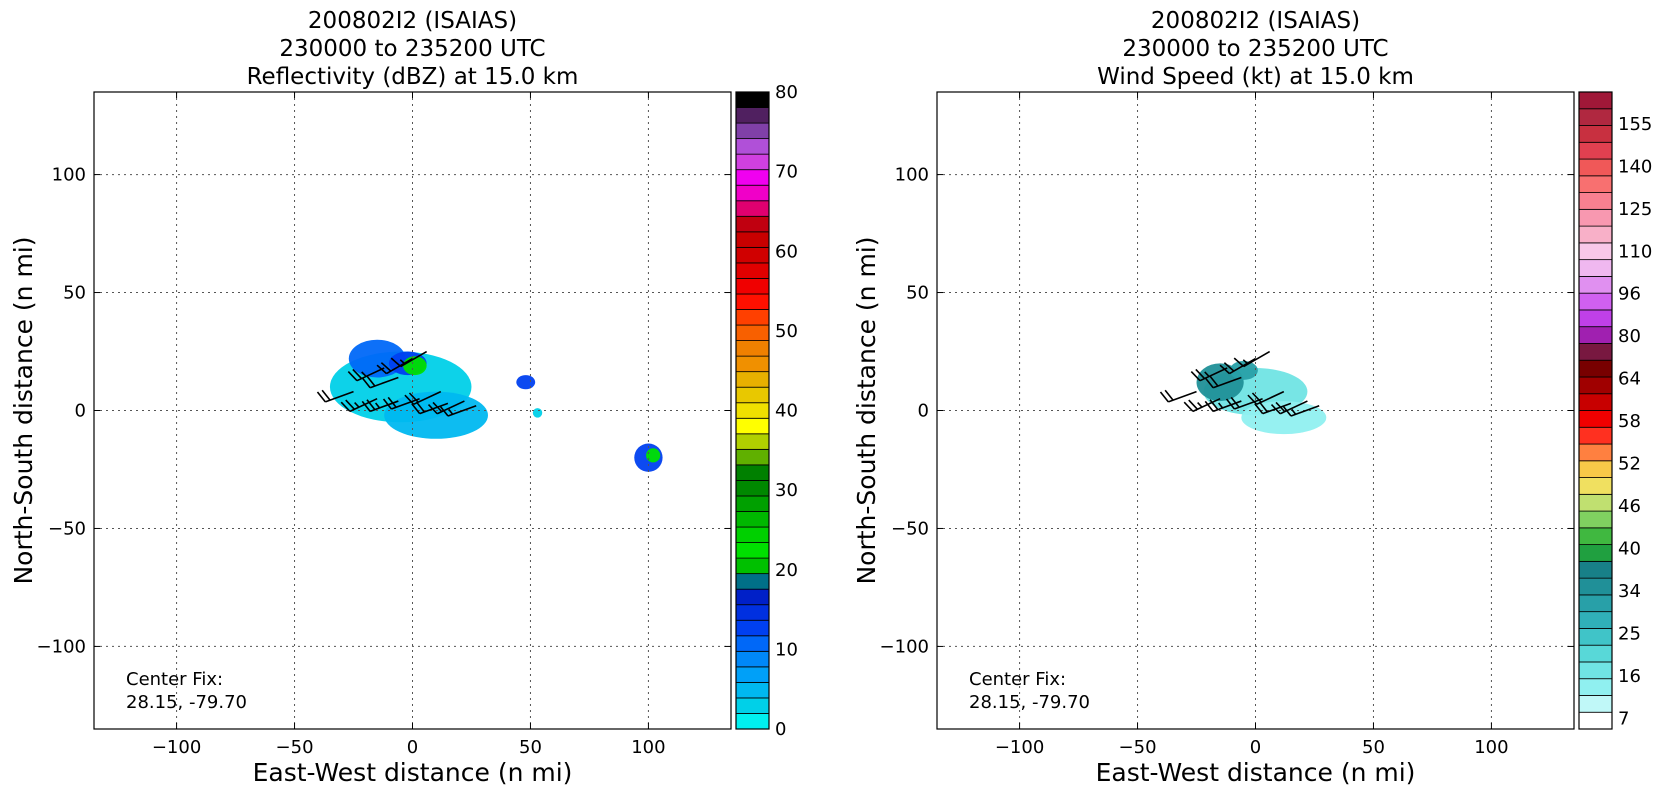 The image size is (1654, 787). What do you see at coordinates (23, 410) in the screenshot?
I see `panel-1-ylabel: North-South distance (n mi)` at bounding box center [23, 410].